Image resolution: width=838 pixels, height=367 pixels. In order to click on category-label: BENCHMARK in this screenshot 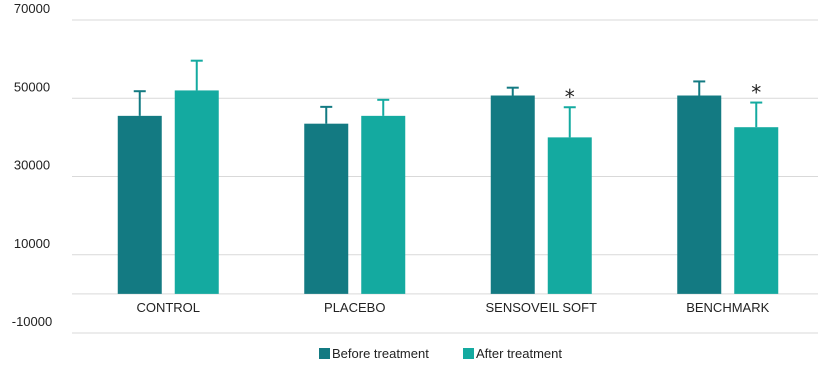, I will do `click(727, 307)`.